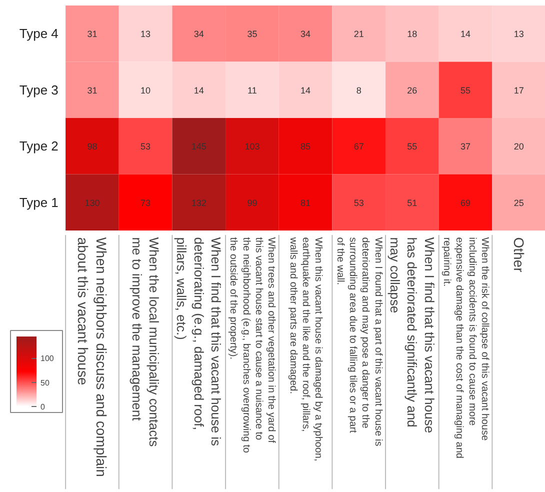 The width and height of the screenshot is (545, 492). What do you see at coordinates (465, 147) in the screenshot?
I see `data-label: 37` at bounding box center [465, 147].